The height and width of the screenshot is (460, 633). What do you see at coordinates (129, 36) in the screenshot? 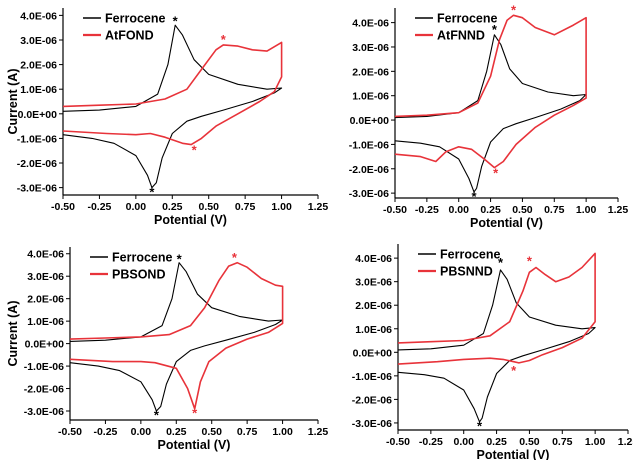
I see `legend-label: AtFOND` at bounding box center [129, 36].